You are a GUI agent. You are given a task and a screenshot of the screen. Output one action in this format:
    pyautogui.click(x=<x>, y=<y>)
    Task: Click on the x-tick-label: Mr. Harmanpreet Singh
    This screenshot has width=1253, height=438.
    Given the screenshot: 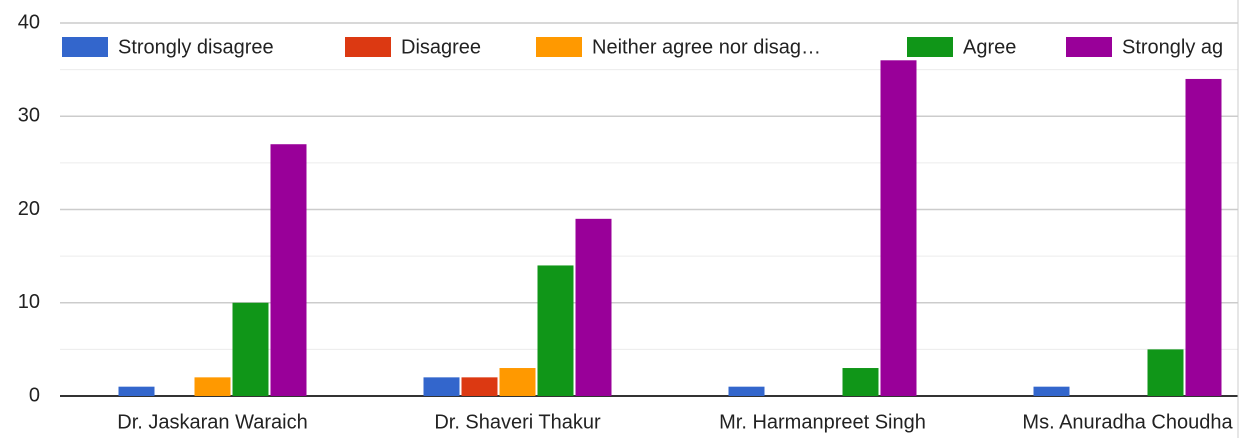 What is the action you would take?
    pyautogui.click(x=822, y=422)
    